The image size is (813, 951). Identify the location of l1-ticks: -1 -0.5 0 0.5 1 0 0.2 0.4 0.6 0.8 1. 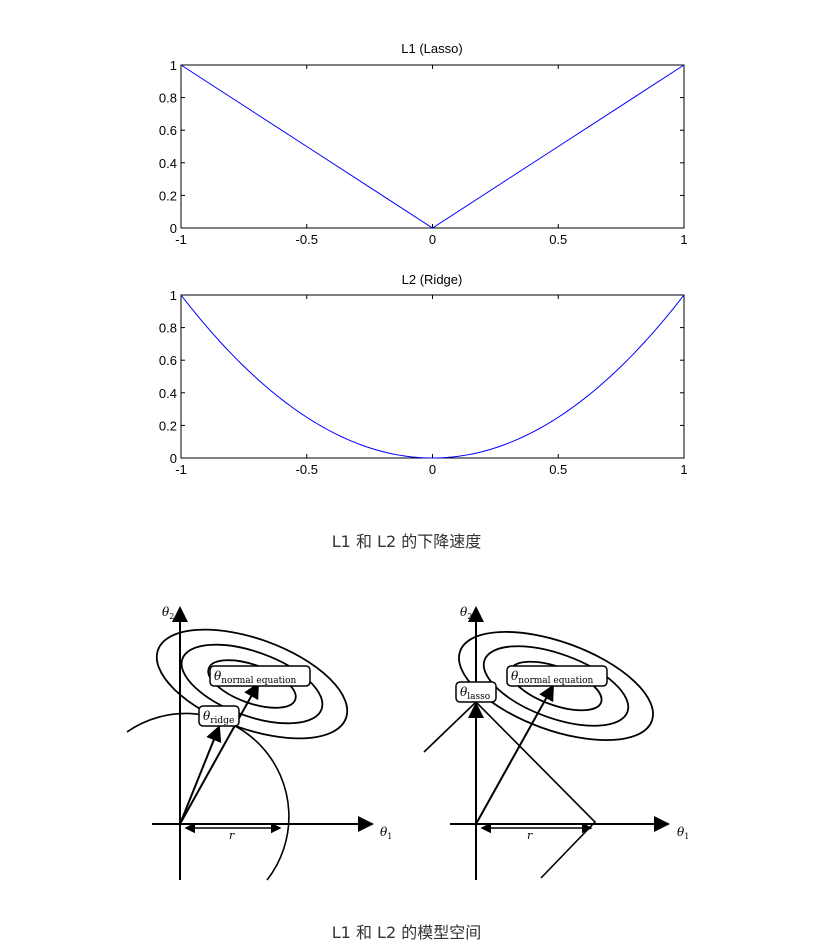
(423, 152).